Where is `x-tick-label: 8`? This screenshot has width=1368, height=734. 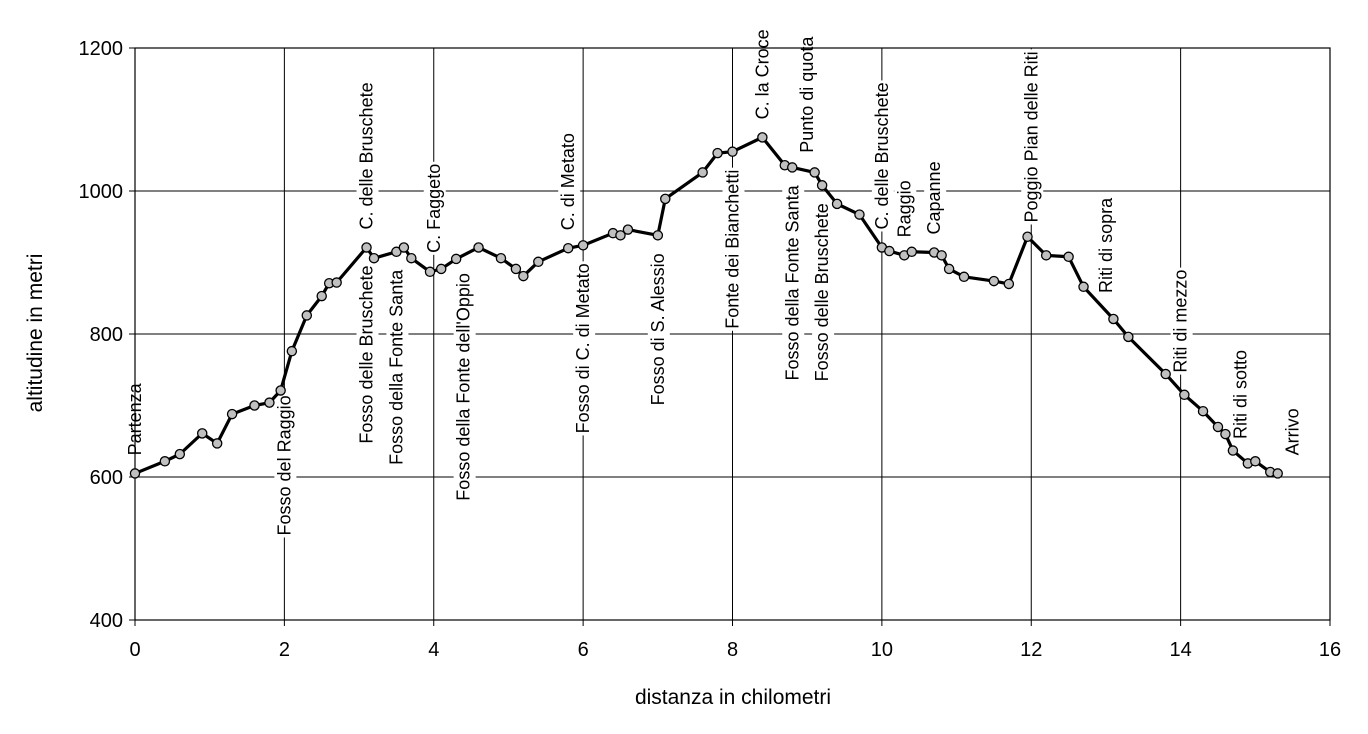 x-tick-label: 8 is located at coordinates (732, 650).